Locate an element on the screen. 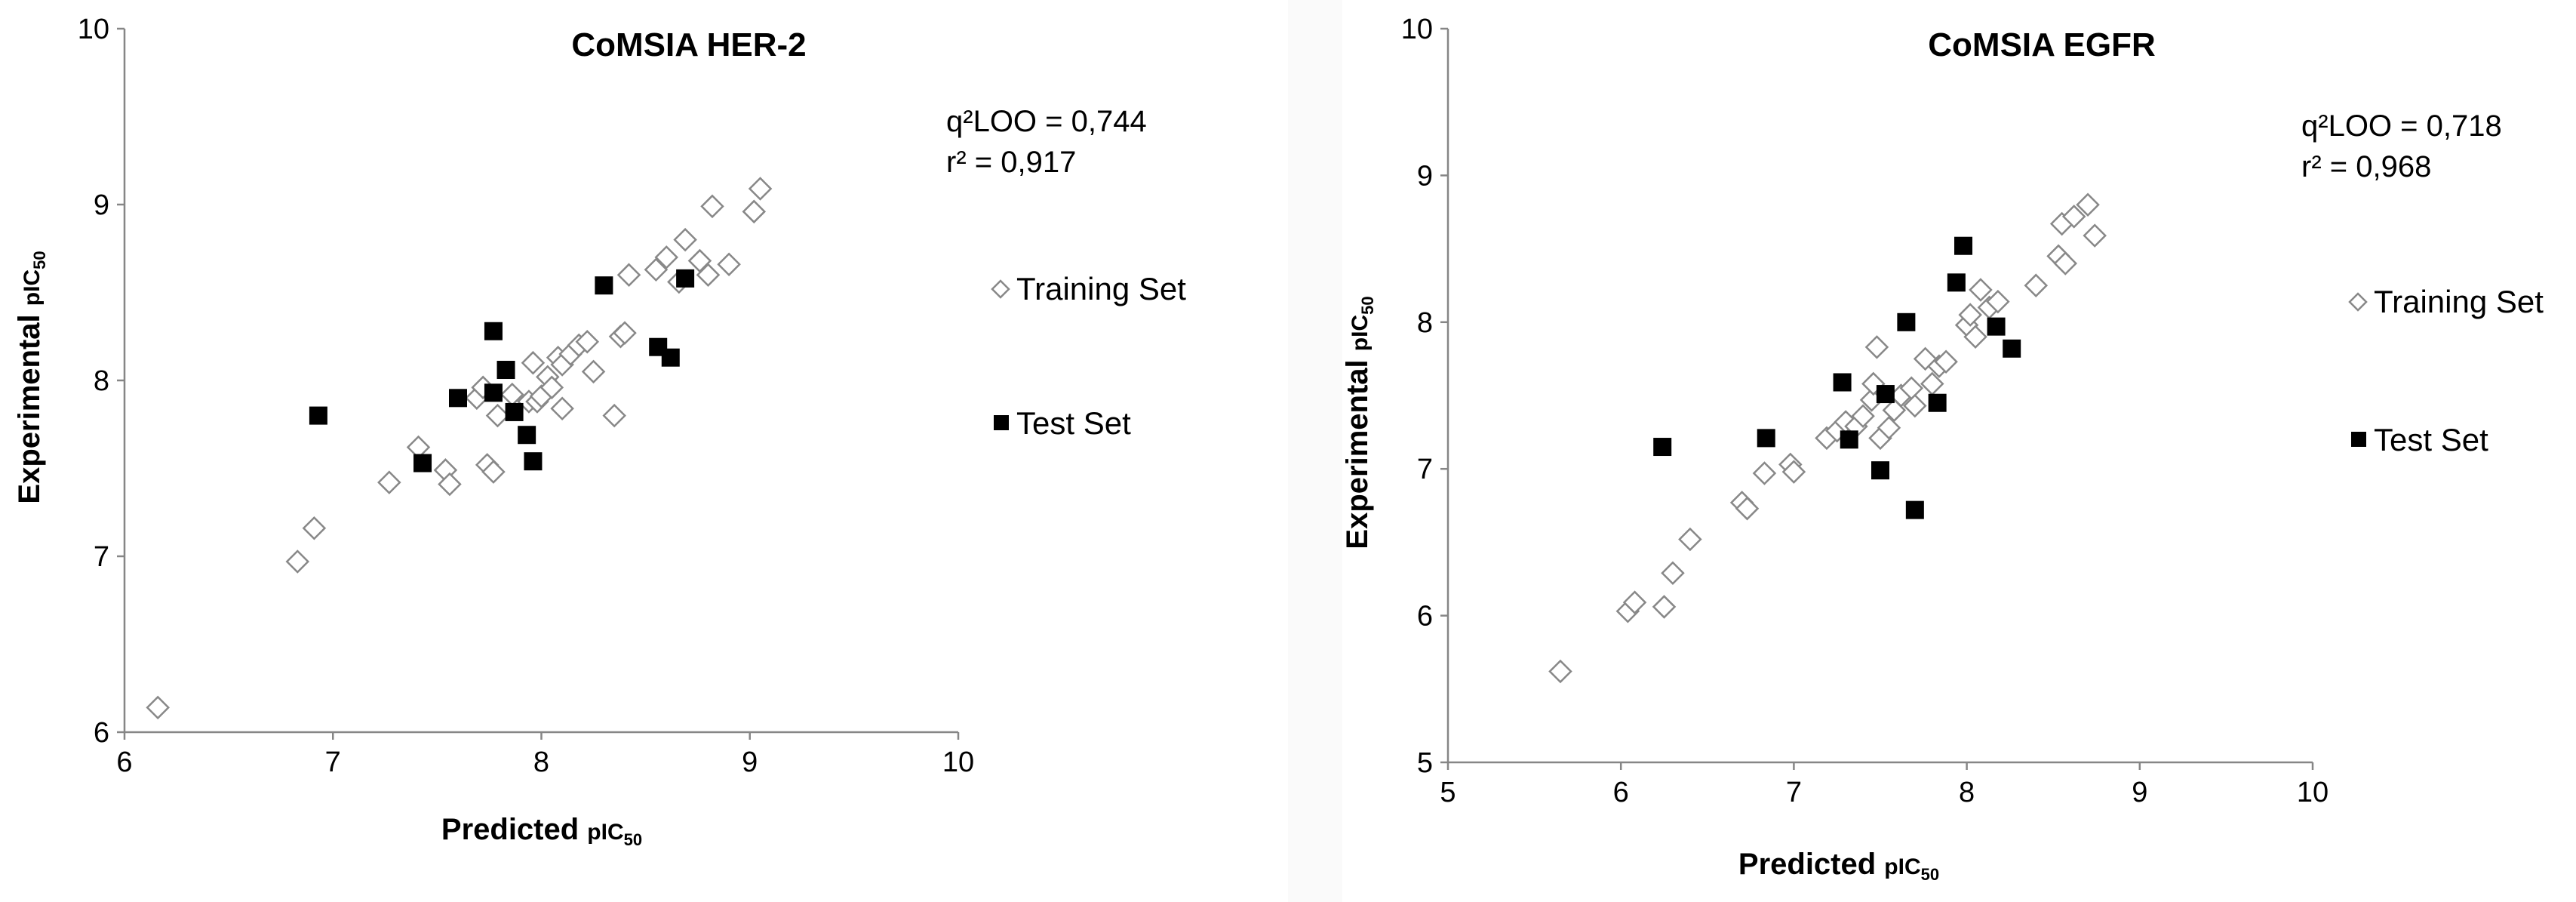 Image resolution: width=2576 pixels, height=902 pixels. legend-label-test-set: Test Set is located at coordinates (2431, 440).